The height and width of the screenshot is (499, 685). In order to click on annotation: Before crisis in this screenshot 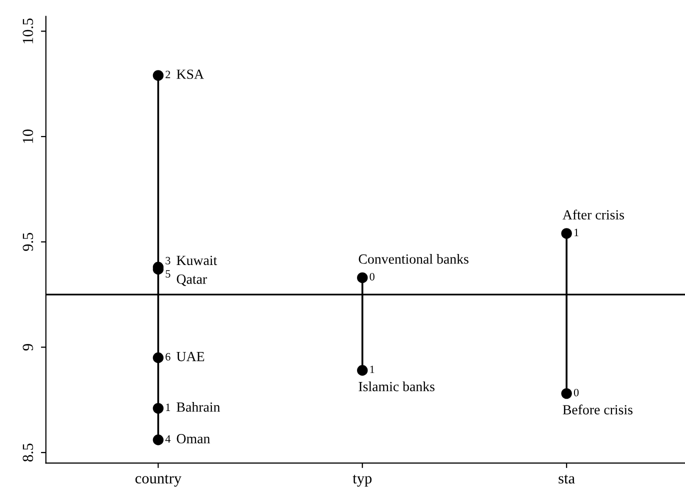, I will do `click(597, 409)`.